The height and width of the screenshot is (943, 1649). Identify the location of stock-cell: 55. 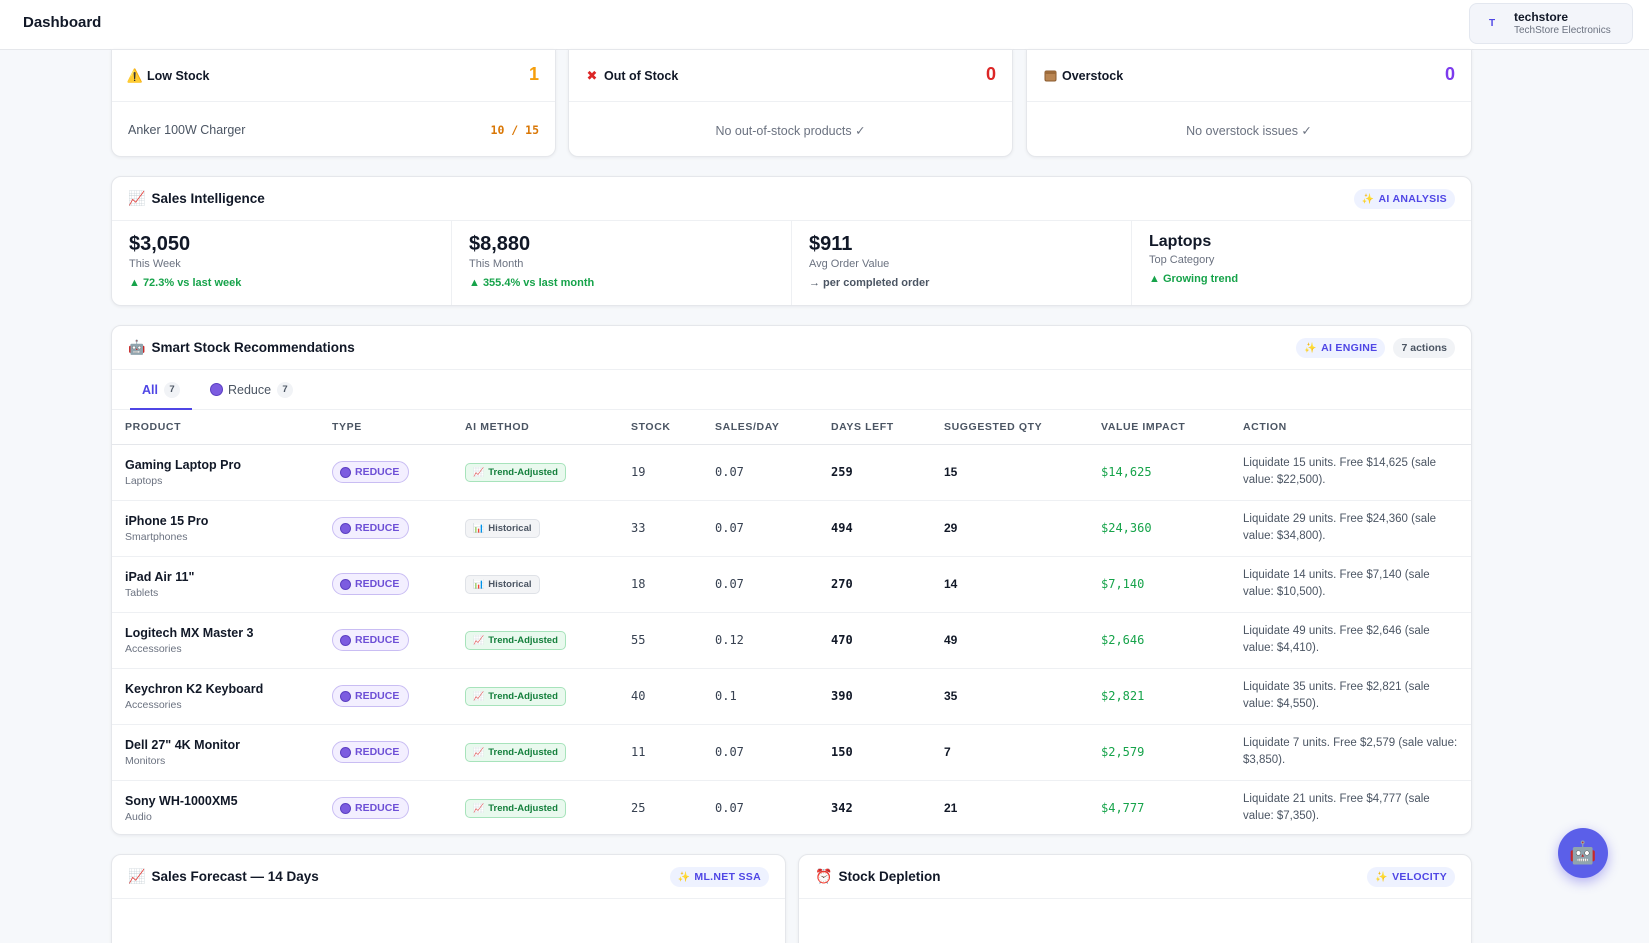
(660, 640).